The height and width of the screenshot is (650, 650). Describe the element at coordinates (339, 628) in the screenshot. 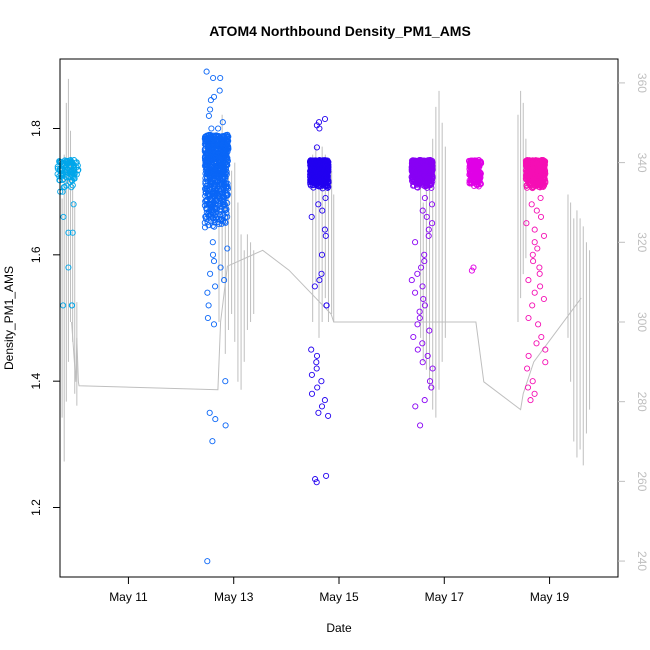

I see `x-axis-label: Date` at that location.